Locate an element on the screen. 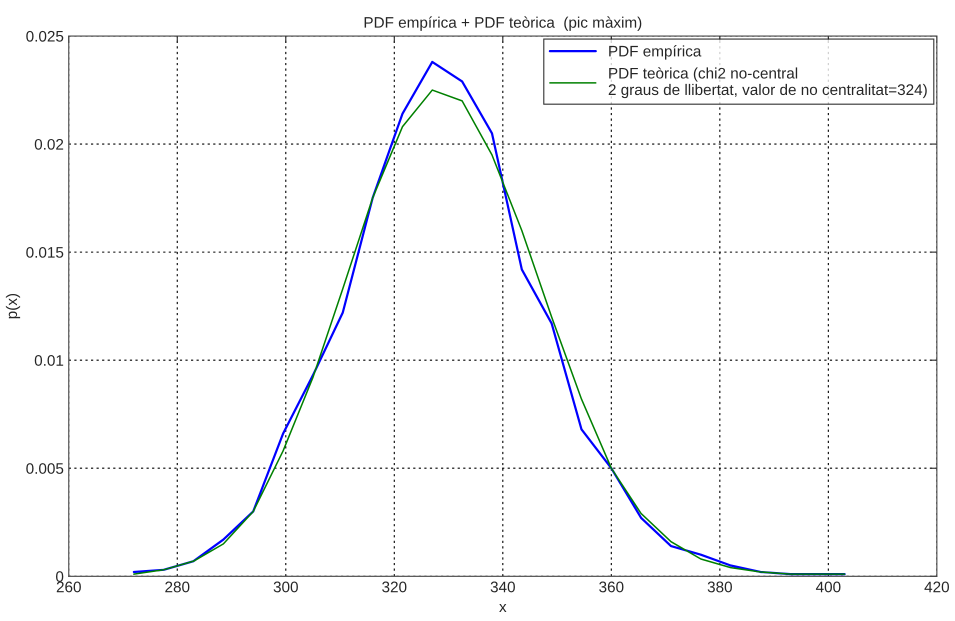 This screenshot has width=955, height=621. x-tick-label: 260 is located at coordinates (68, 587).